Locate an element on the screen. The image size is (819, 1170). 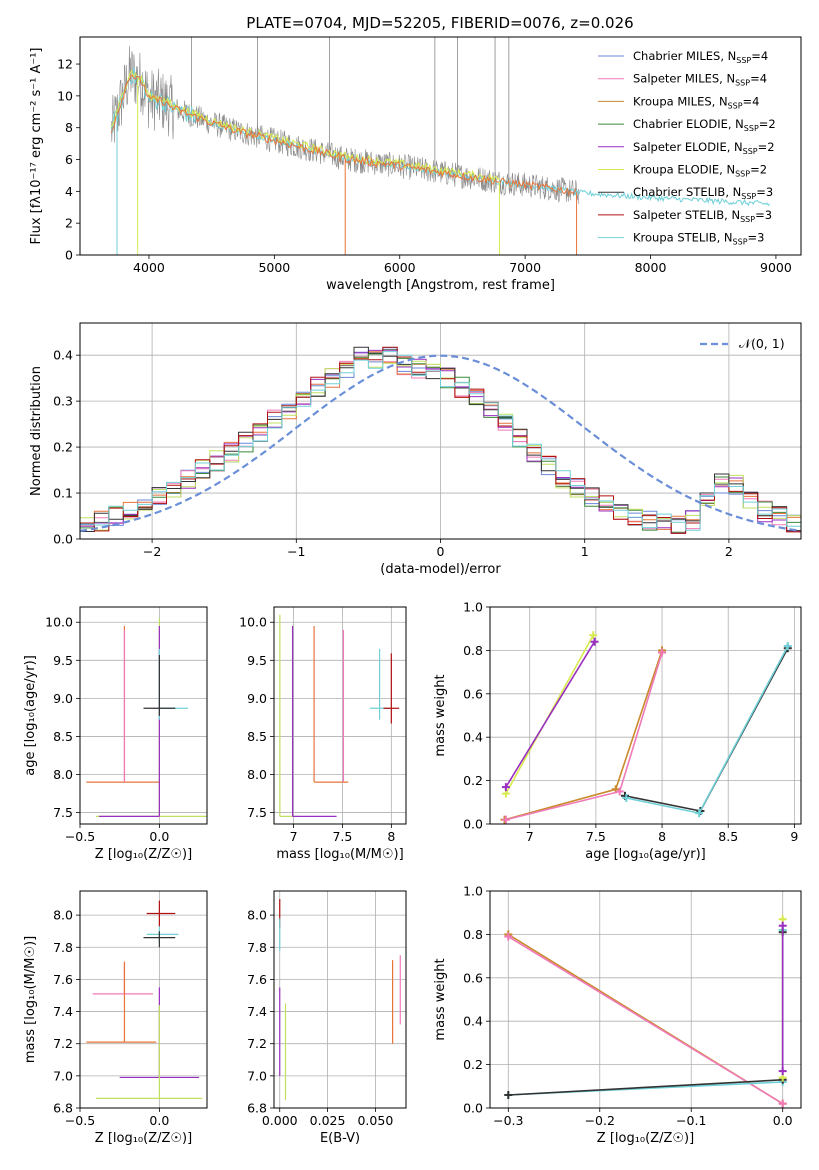
y-tick-label: 8.5 is located at coordinates (257, 736).